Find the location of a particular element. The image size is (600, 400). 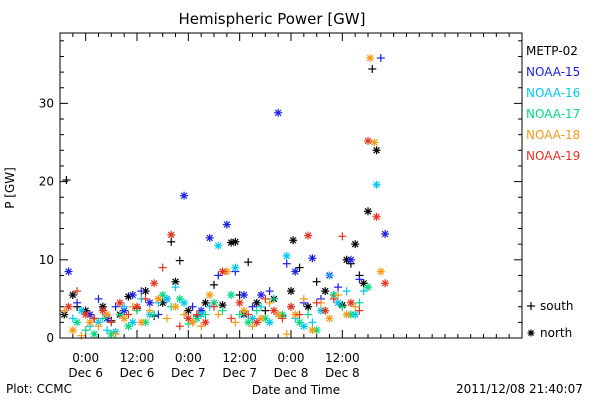

x-tick-date-label: Dec 7 is located at coordinates (239, 373).